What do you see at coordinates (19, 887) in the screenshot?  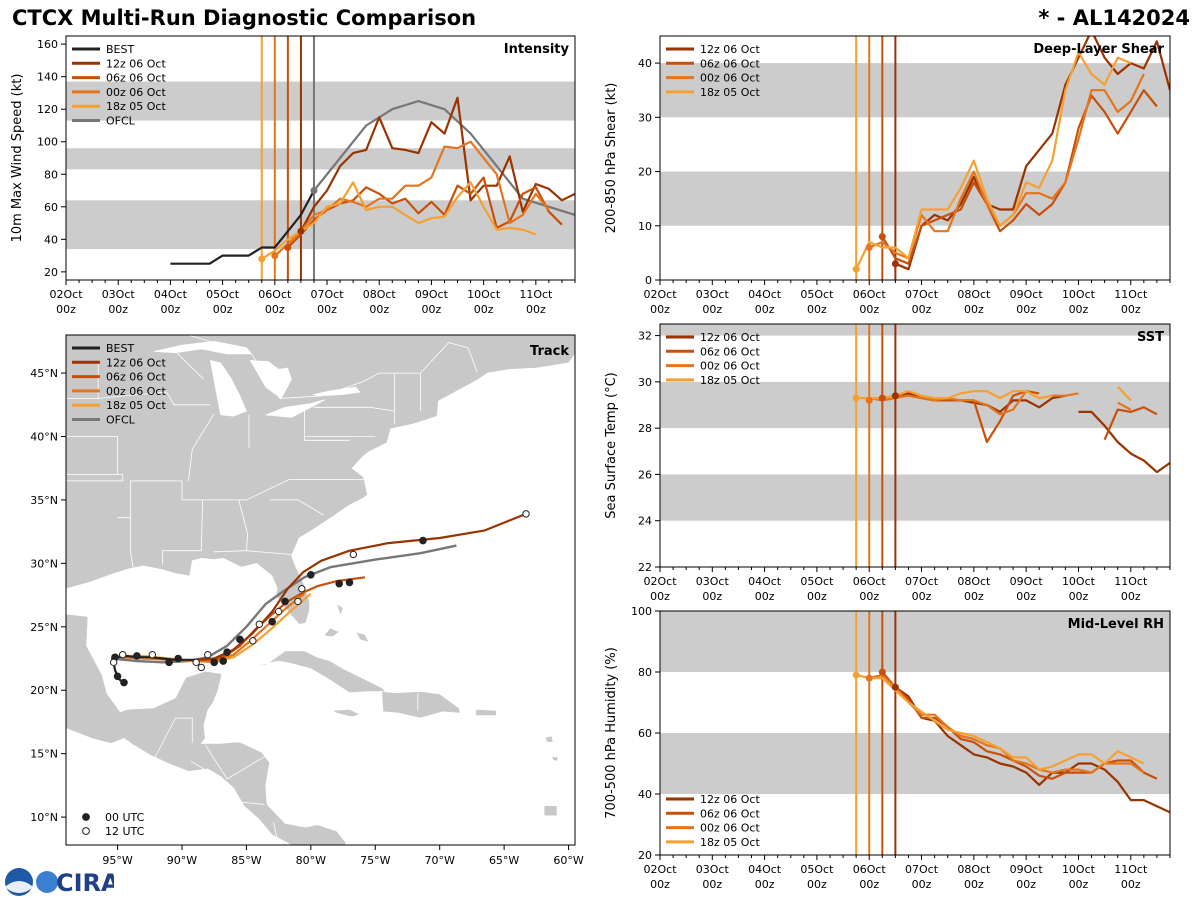 I see `noaa-wave-icon` at bounding box center [19, 887].